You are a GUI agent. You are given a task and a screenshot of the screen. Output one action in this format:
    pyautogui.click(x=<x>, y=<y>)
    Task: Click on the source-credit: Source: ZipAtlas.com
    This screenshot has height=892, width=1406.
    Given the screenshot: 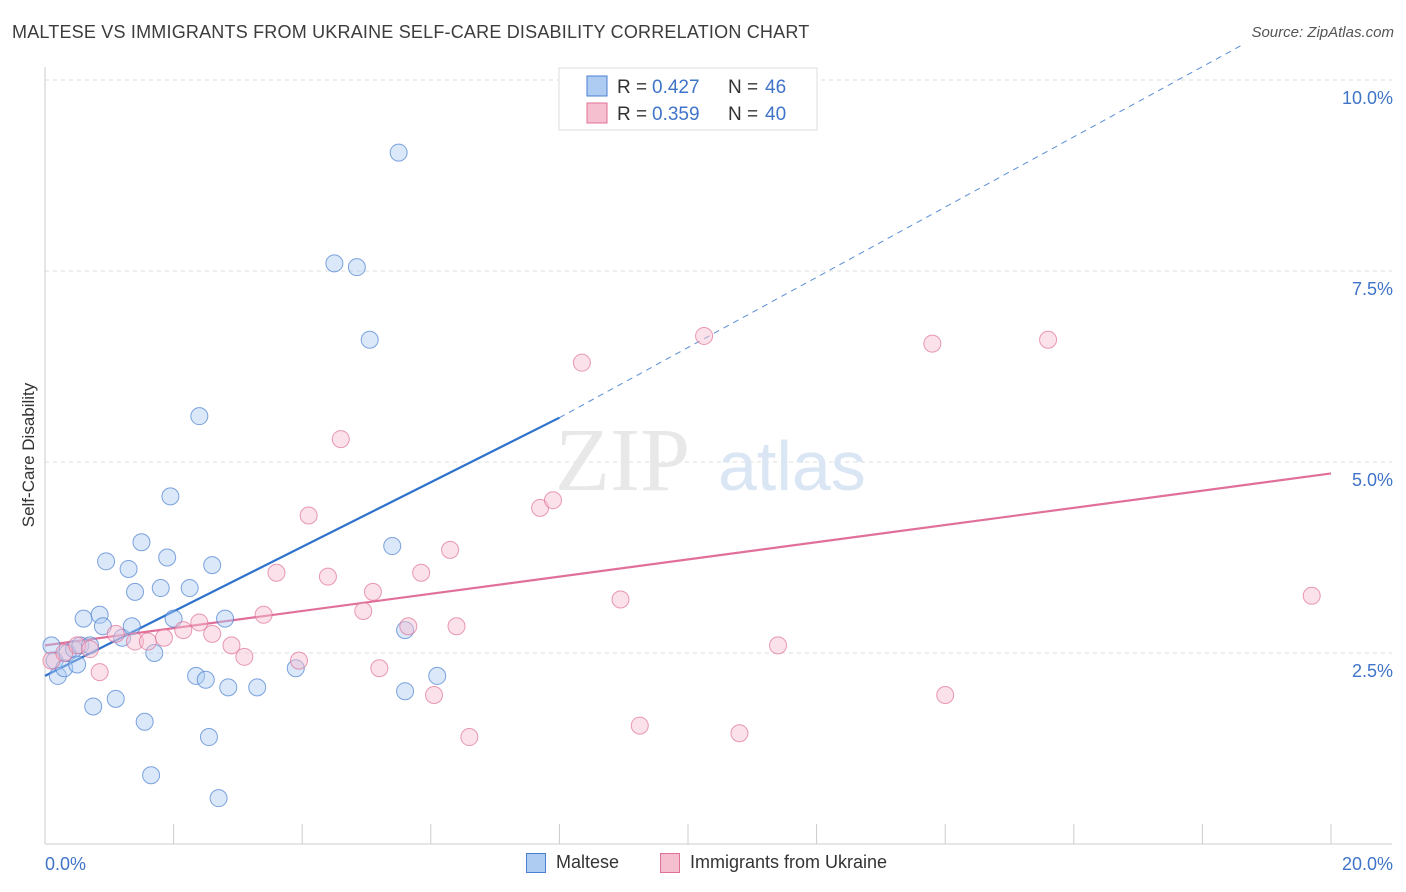 What is the action you would take?
    pyautogui.click(x=1322, y=32)
    